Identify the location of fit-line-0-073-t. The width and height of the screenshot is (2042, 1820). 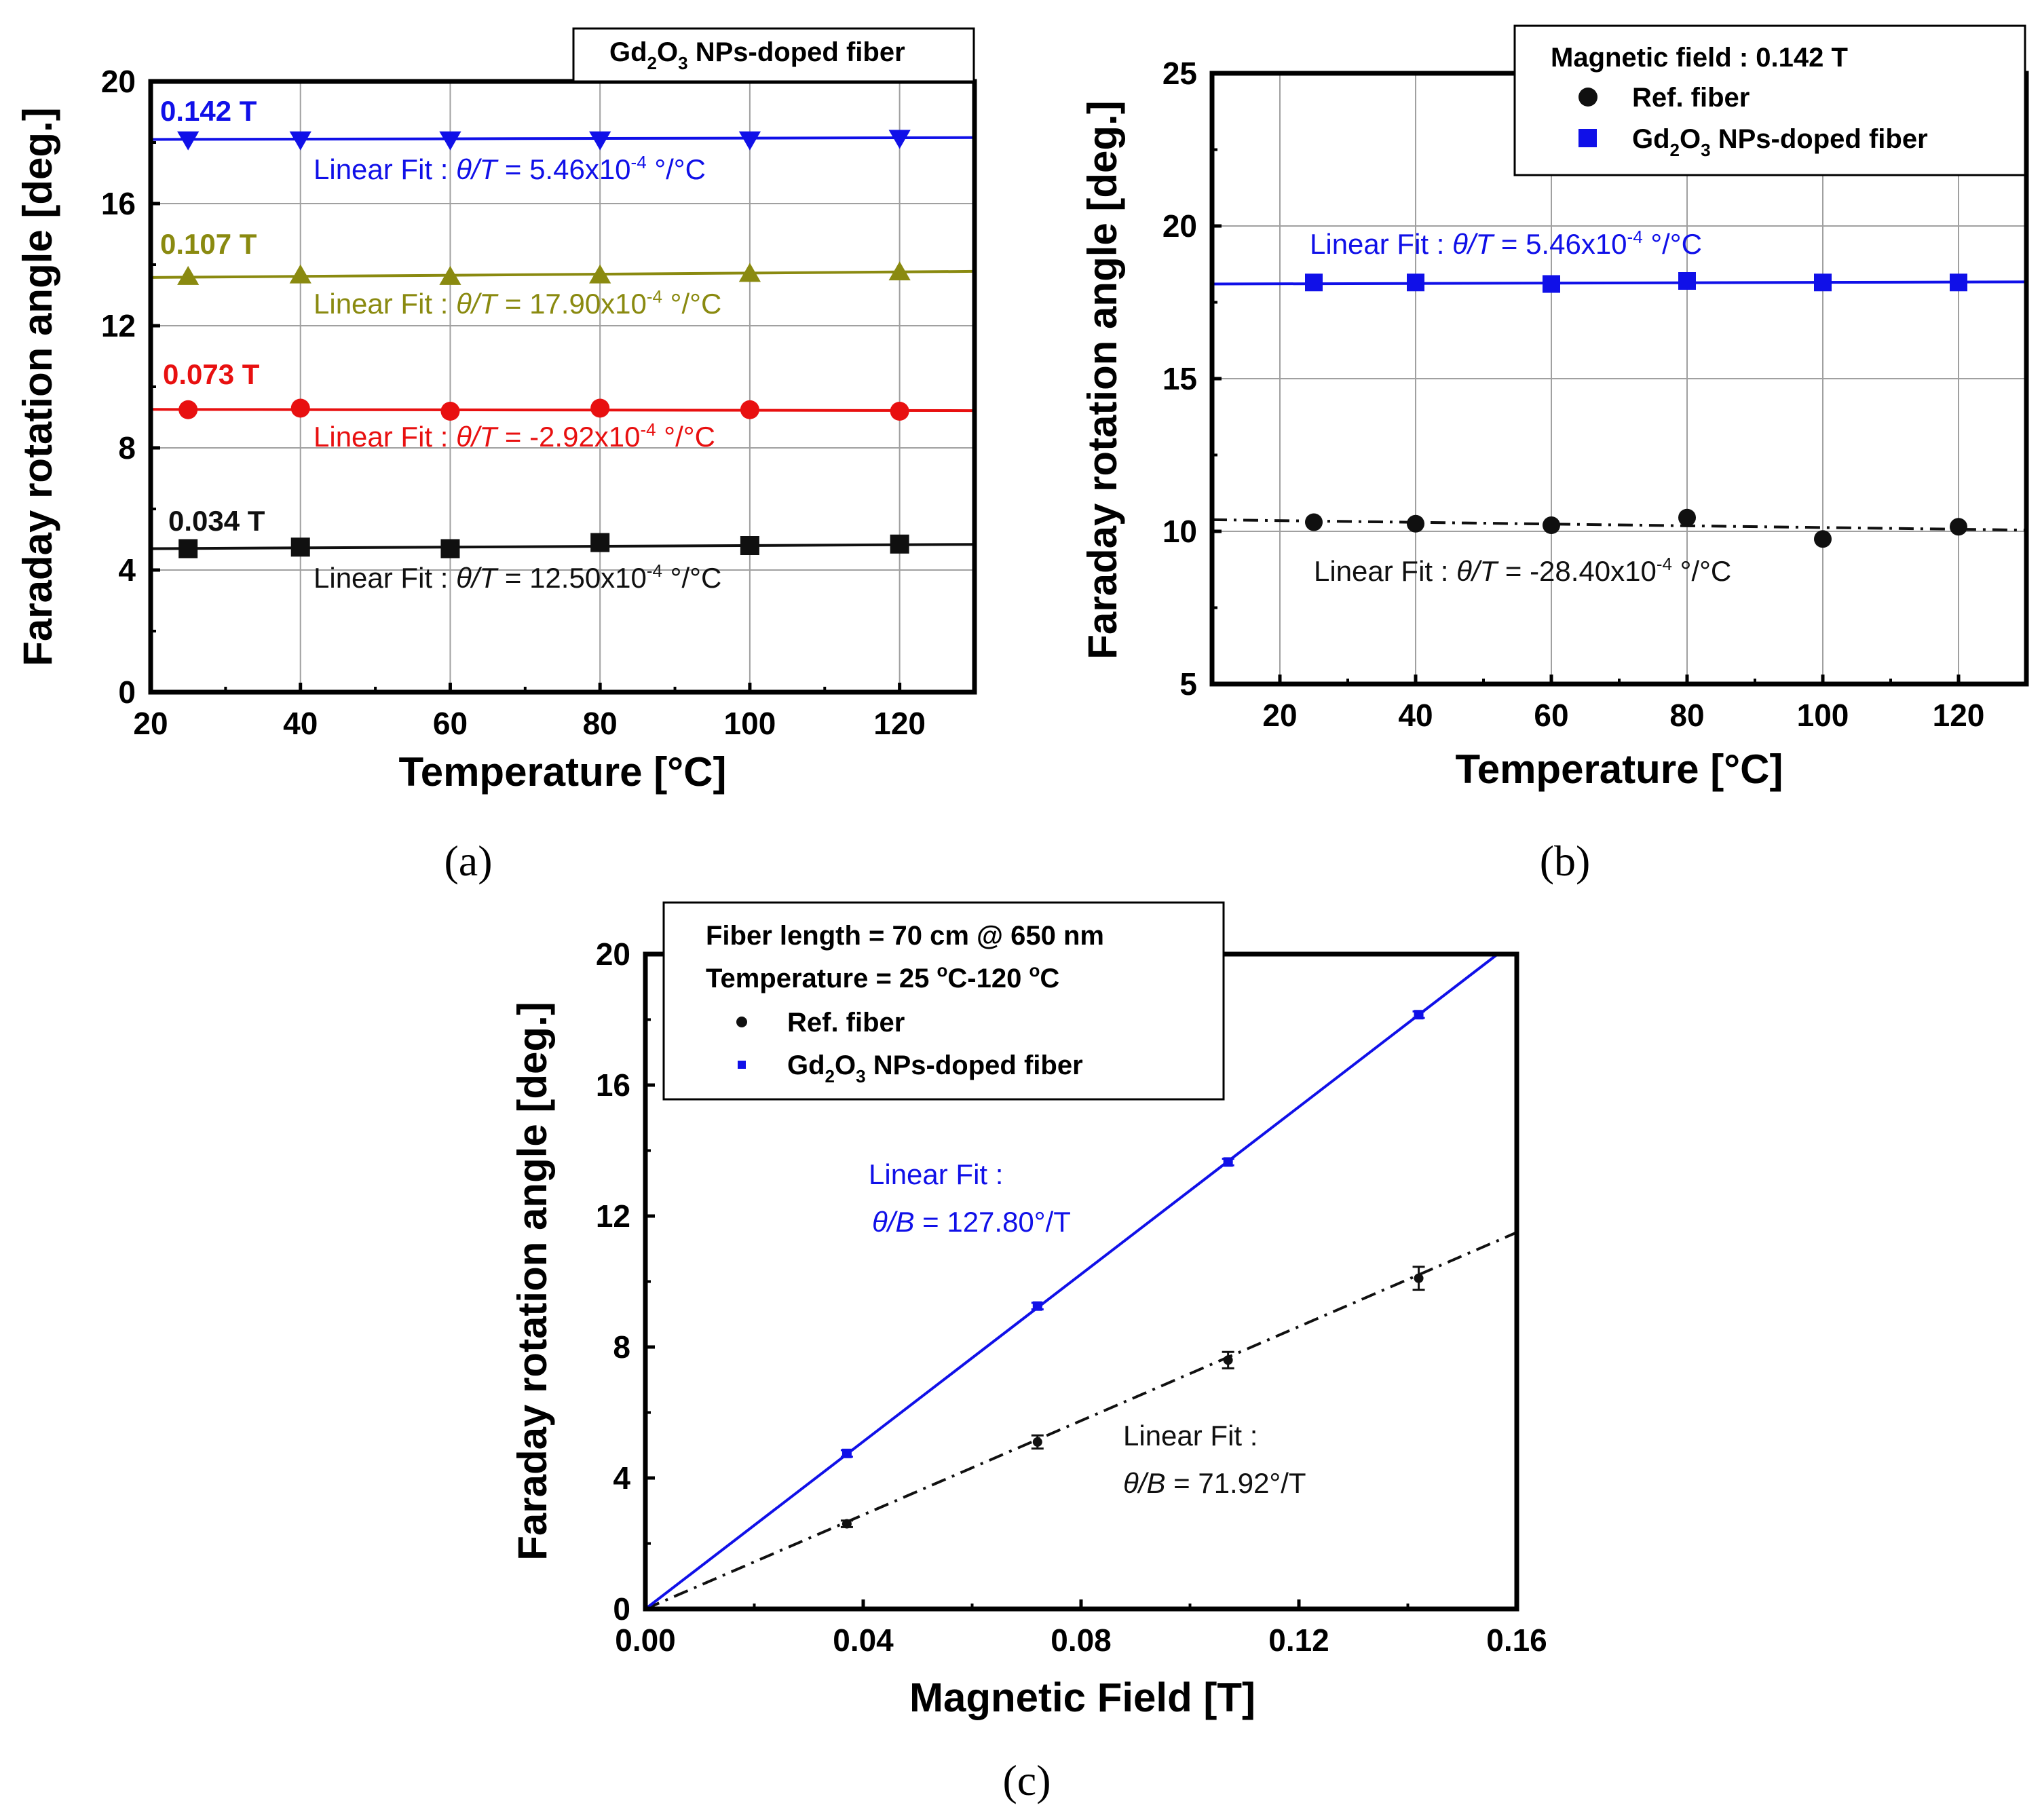
(562, 411).